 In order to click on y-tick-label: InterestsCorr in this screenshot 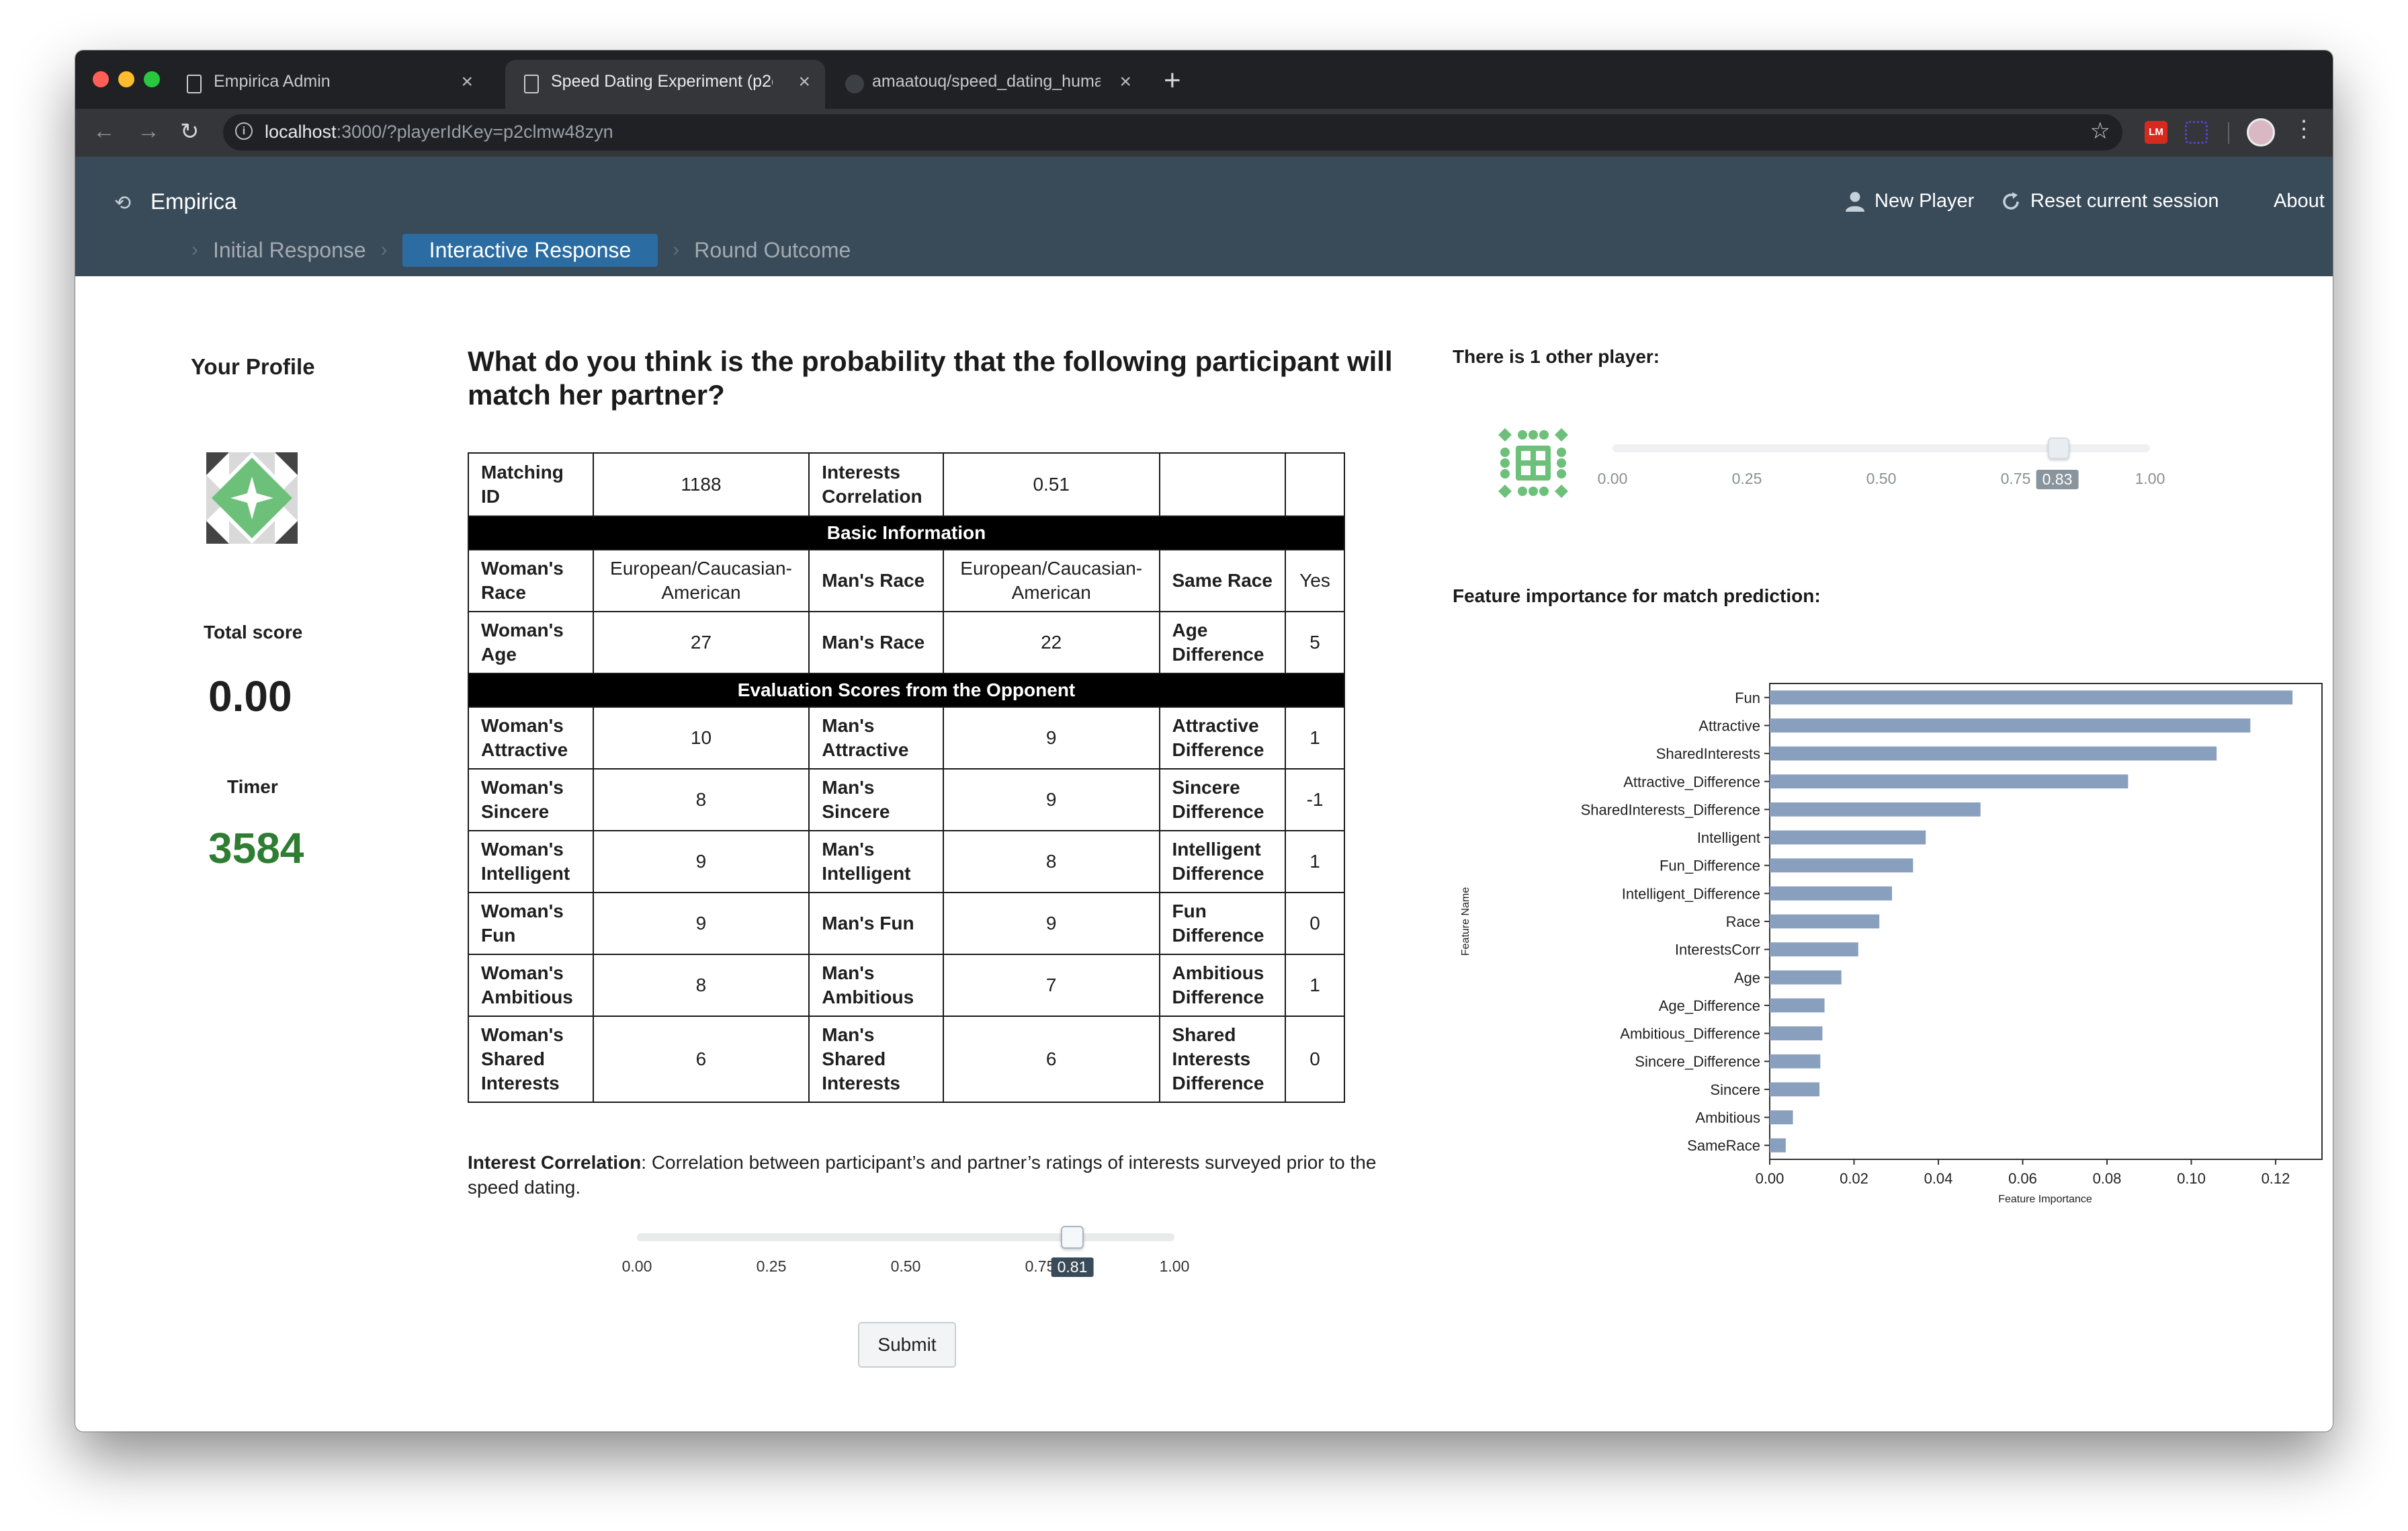, I will do `click(1717, 950)`.